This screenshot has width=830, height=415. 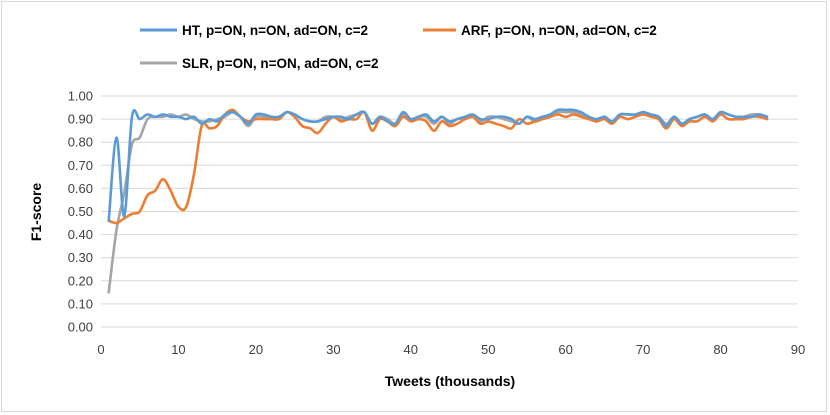 I want to click on x-tick-label: 20, so click(x=256, y=349).